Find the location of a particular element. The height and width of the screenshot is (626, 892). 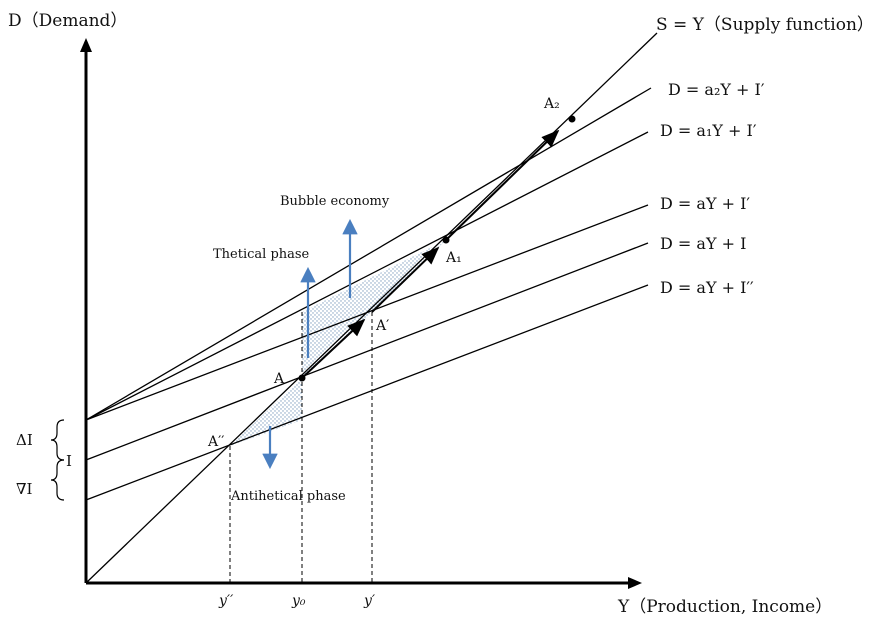

y-axis-arrowhead is located at coordinates (86, 45).